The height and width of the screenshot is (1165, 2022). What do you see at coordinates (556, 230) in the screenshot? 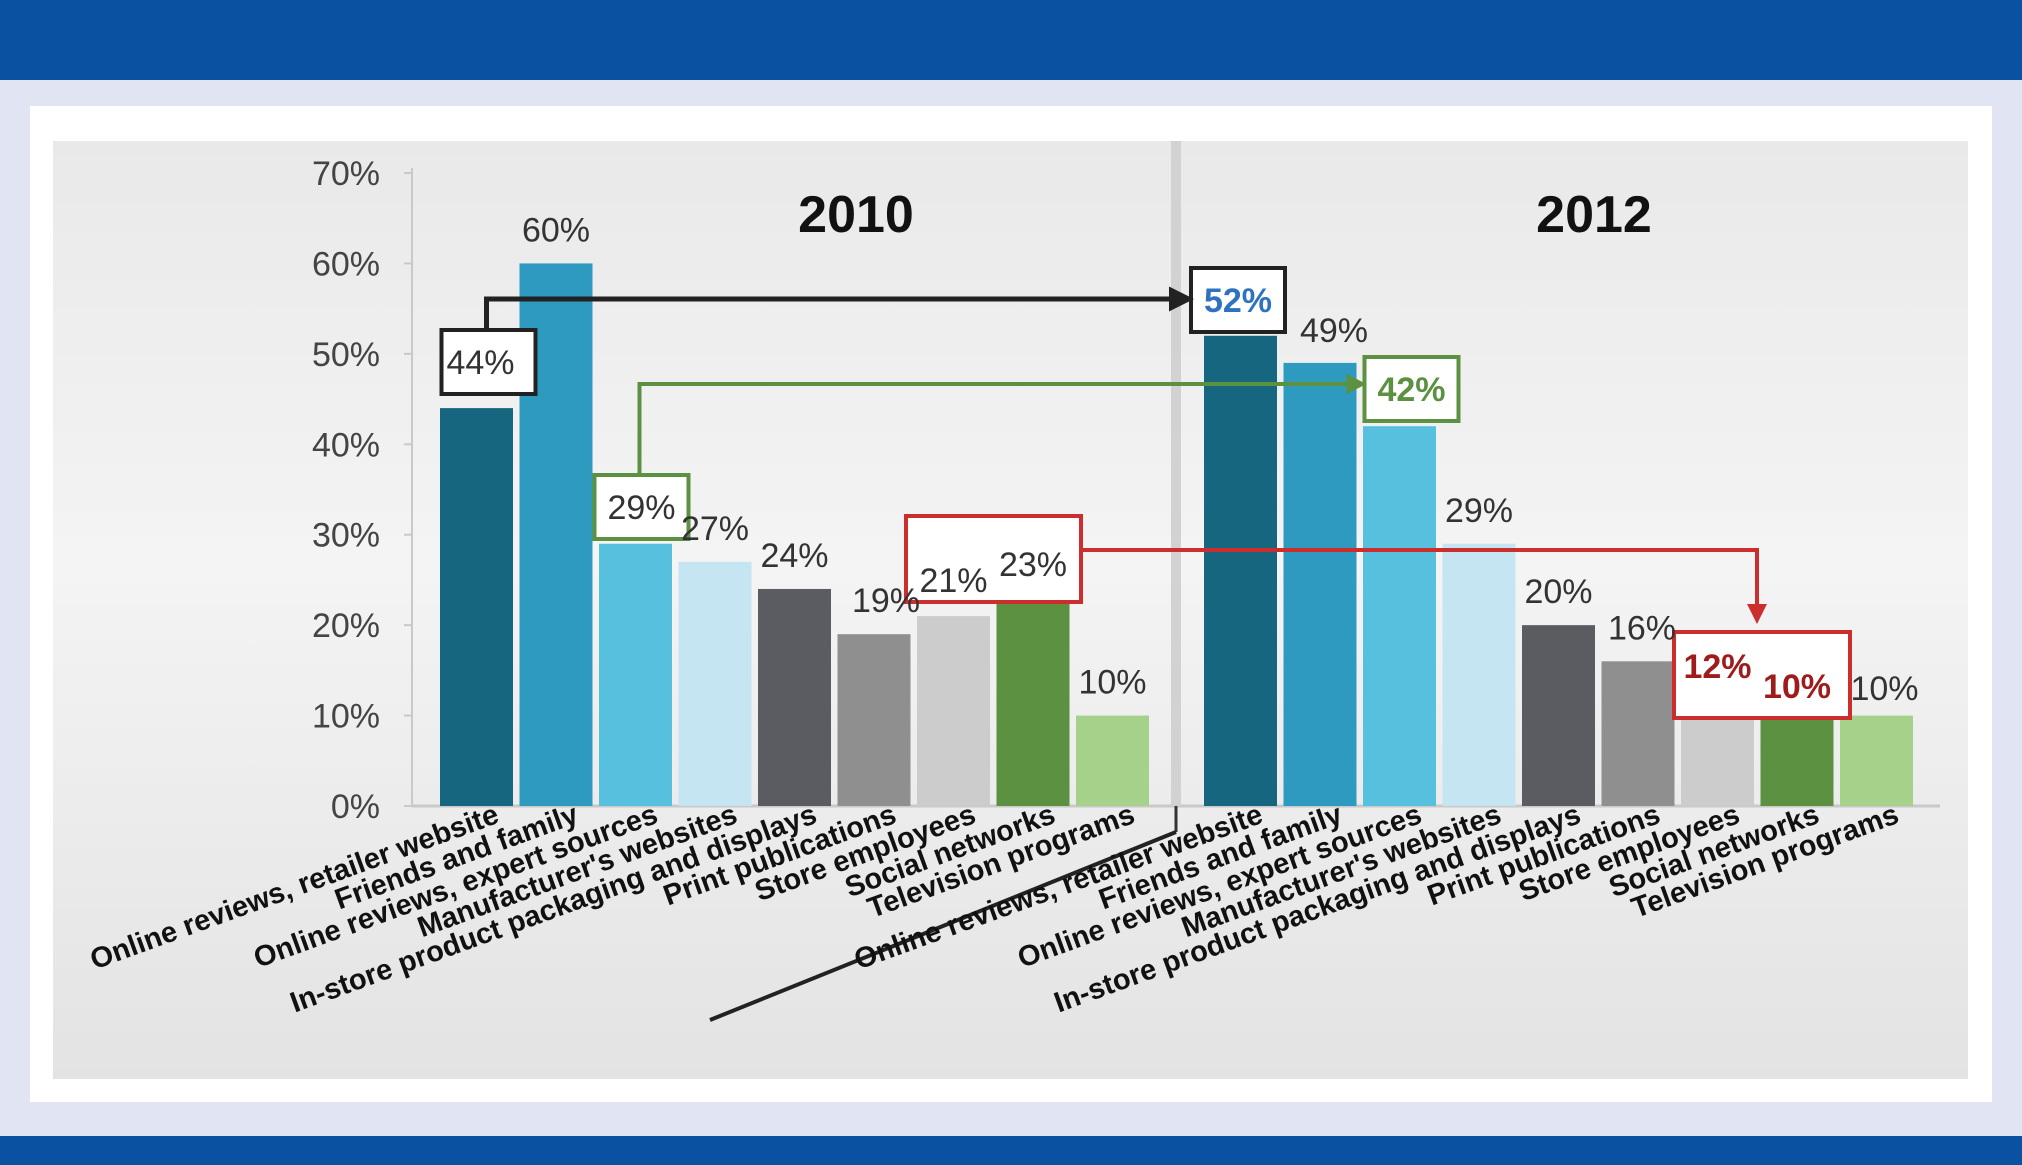
I see `value-label-2010-2: 60%` at bounding box center [556, 230].